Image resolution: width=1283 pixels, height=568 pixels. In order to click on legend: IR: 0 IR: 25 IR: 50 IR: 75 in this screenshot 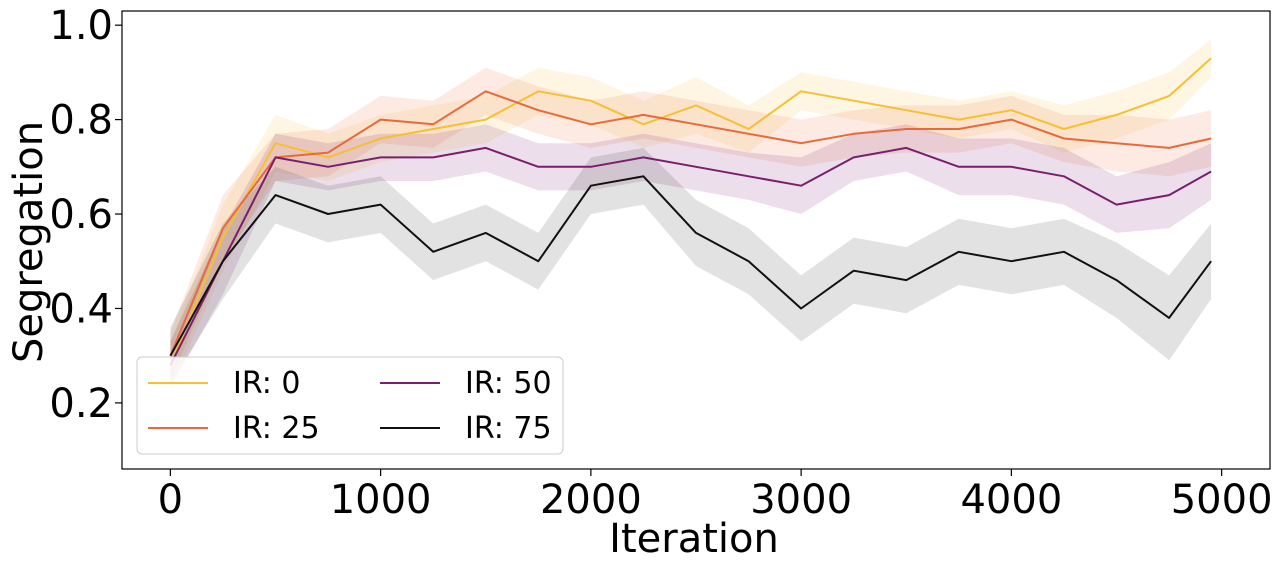, I will do `click(350, 405)`.